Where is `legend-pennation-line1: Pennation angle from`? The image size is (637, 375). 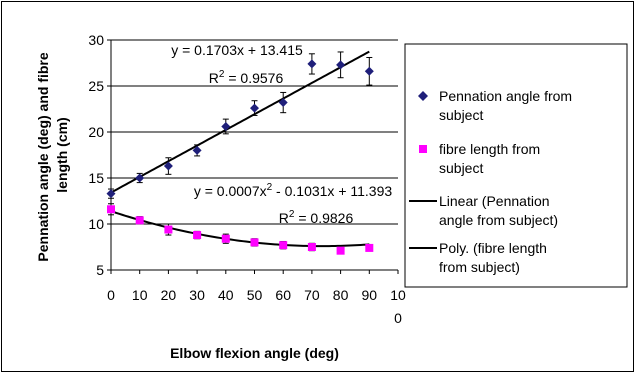
legend-pennation-line1: Pennation angle from is located at coordinates (505, 96).